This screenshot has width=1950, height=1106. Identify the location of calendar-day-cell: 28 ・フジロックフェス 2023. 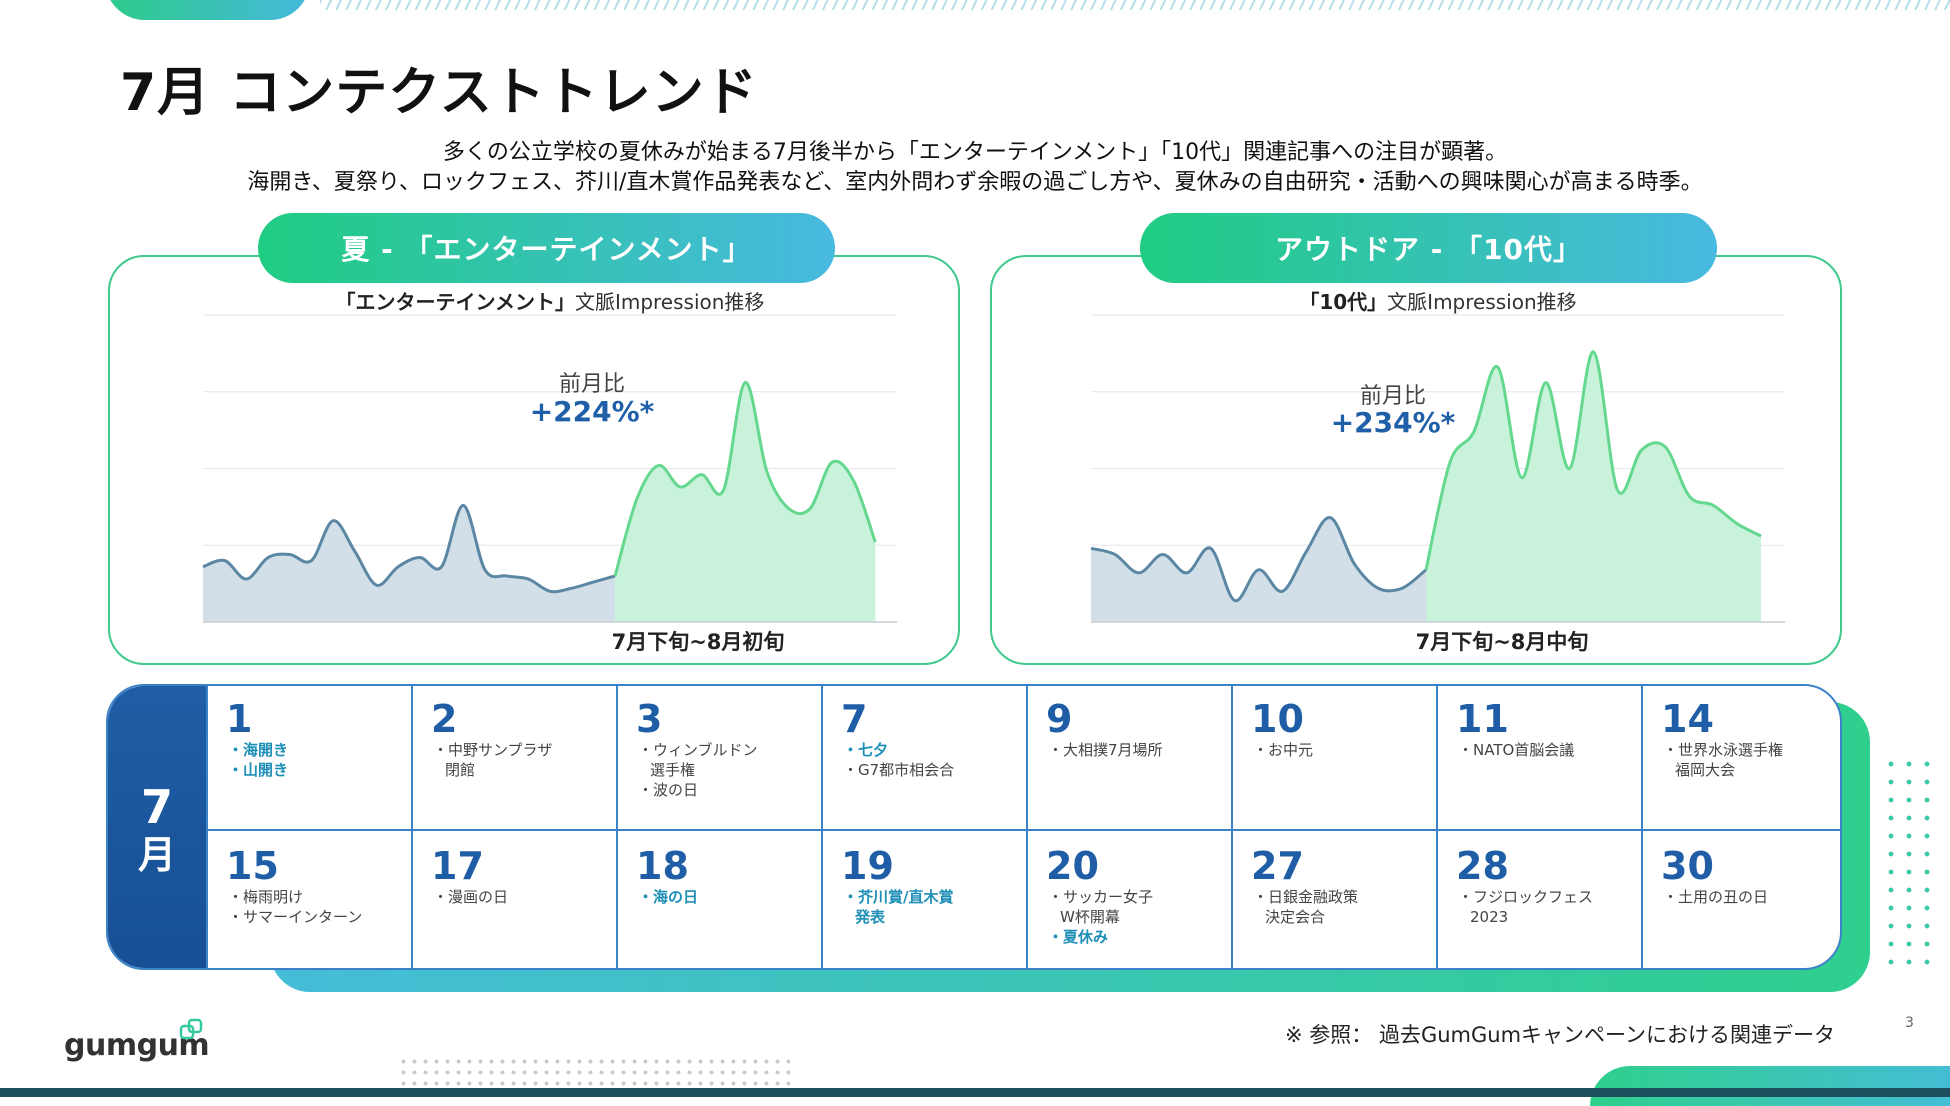
(1539, 898).